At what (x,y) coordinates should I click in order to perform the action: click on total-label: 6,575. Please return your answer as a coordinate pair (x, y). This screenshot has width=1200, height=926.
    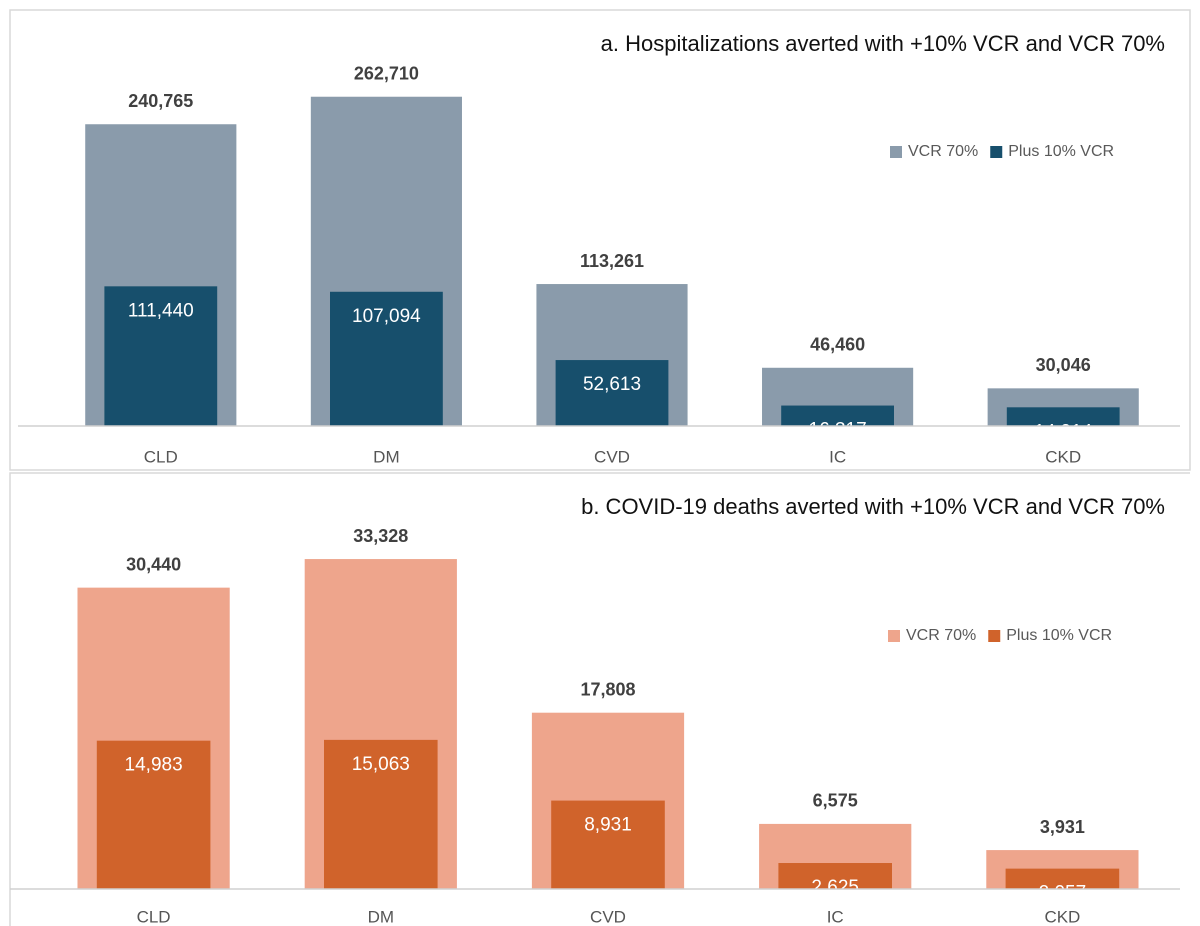
    Looking at the image, I should click on (835, 801).